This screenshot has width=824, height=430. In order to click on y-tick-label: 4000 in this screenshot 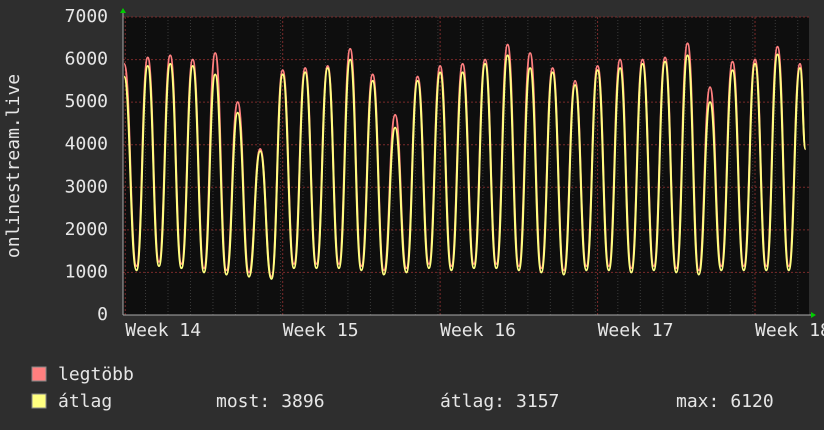, I will do `click(86, 144)`.